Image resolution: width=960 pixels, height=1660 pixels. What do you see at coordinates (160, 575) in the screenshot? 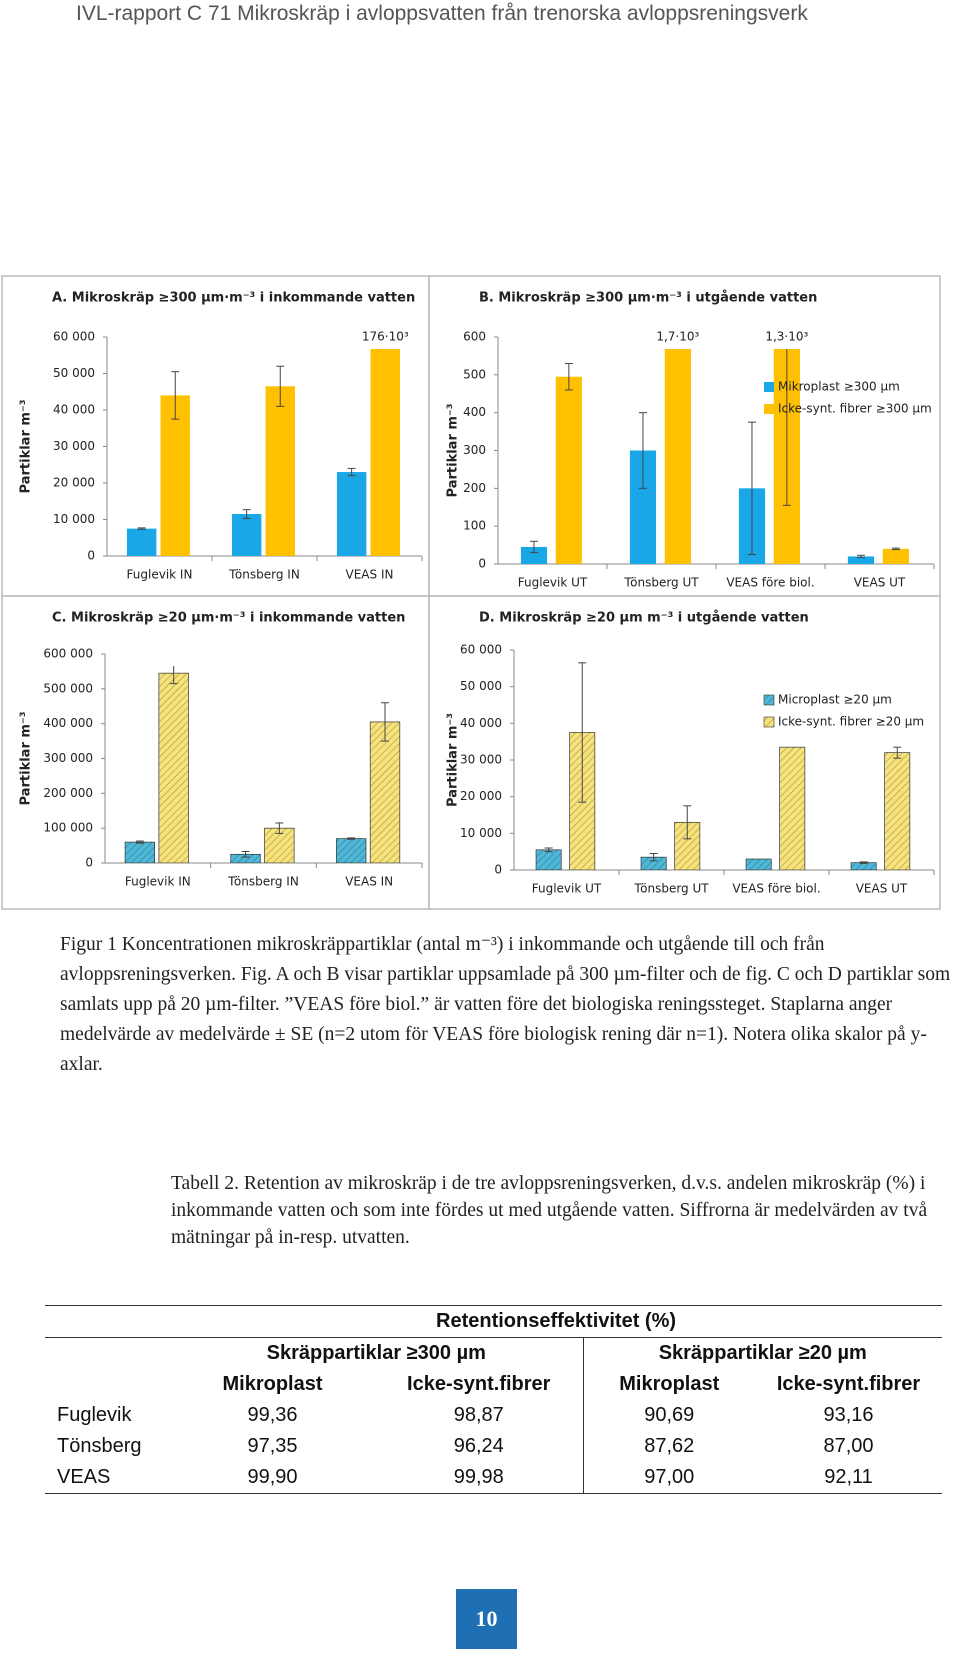
I see `x-tick-label: Fuglevik IN` at bounding box center [160, 575].